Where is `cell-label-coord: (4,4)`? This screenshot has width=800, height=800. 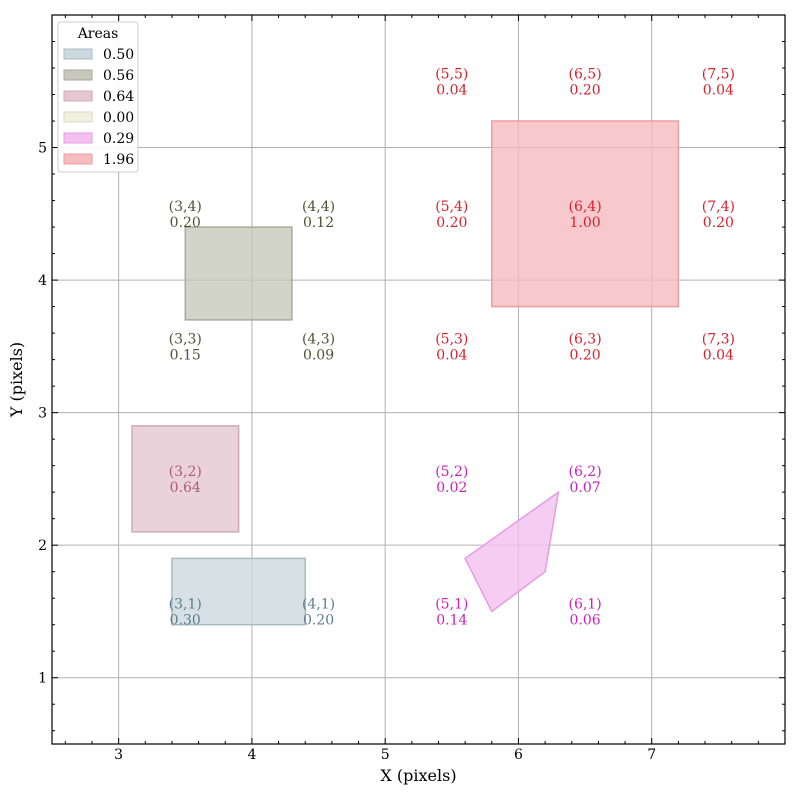 cell-label-coord: (4,4) is located at coordinates (318, 207).